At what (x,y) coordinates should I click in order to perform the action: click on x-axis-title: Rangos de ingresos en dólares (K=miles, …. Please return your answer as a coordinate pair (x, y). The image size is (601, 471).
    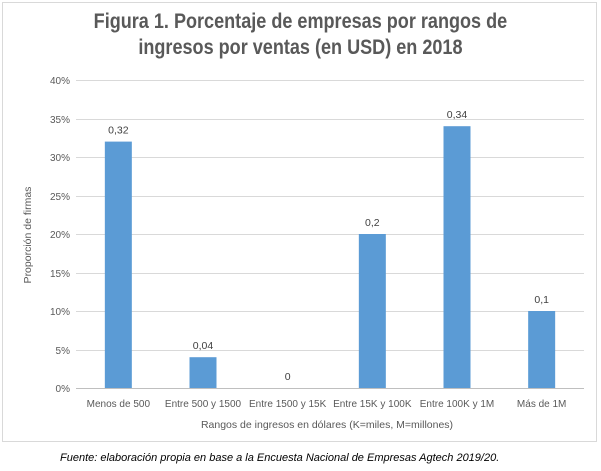
    Looking at the image, I should click on (327, 425).